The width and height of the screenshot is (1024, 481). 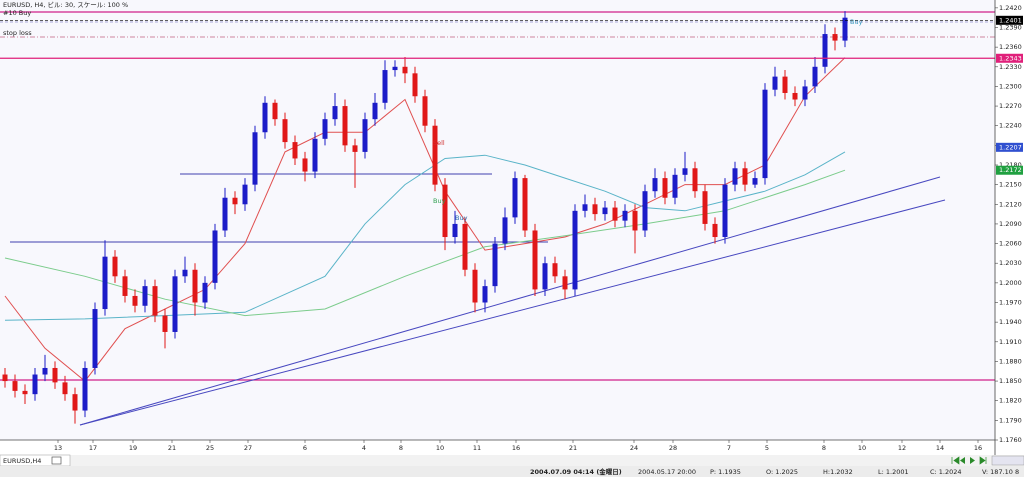 What do you see at coordinates (972, 460) in the screenshot?
I see `scroll-right-button` at bounding box center [972, 460].